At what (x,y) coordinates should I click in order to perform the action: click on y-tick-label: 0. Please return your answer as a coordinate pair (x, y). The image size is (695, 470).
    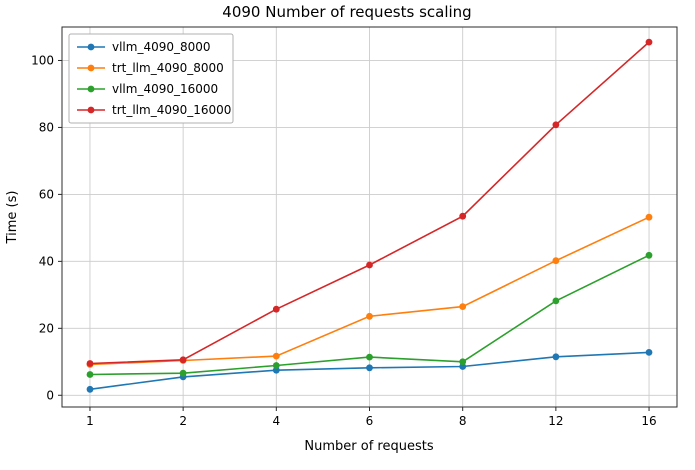
    Looking at the image, I should click on (50, 395).